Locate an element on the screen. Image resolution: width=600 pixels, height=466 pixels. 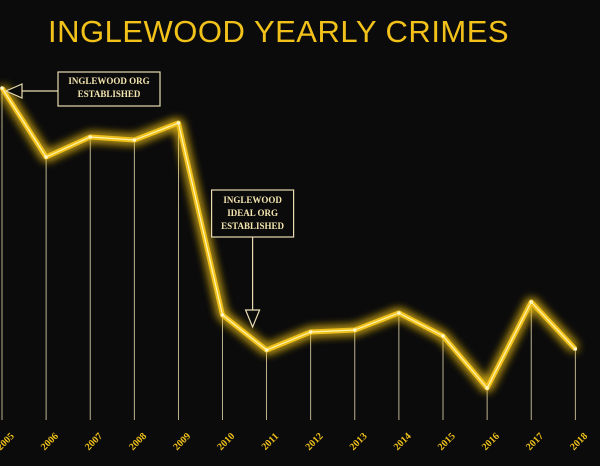
x-tick-label: 2013 is located at coordinates (359, 442).